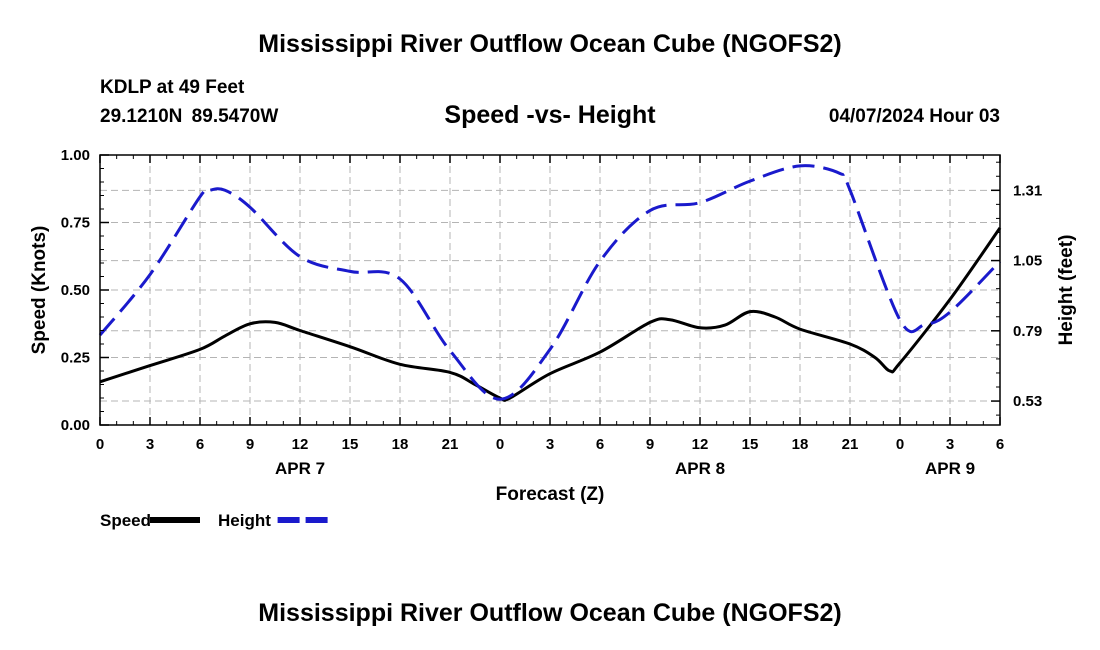 The image size is (1100, 650). I want to click on day-label: APR 7, so click(300, 468).